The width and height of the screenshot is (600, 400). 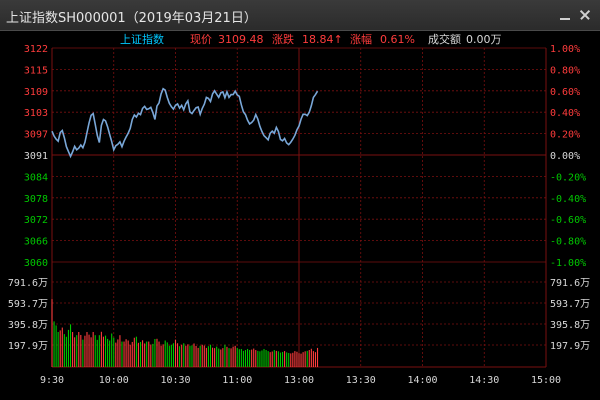 What do you see at coordinates (484, 380) in the screenshot?
I see `time-tick-label: 14:30` at bounding box center [484, 380].